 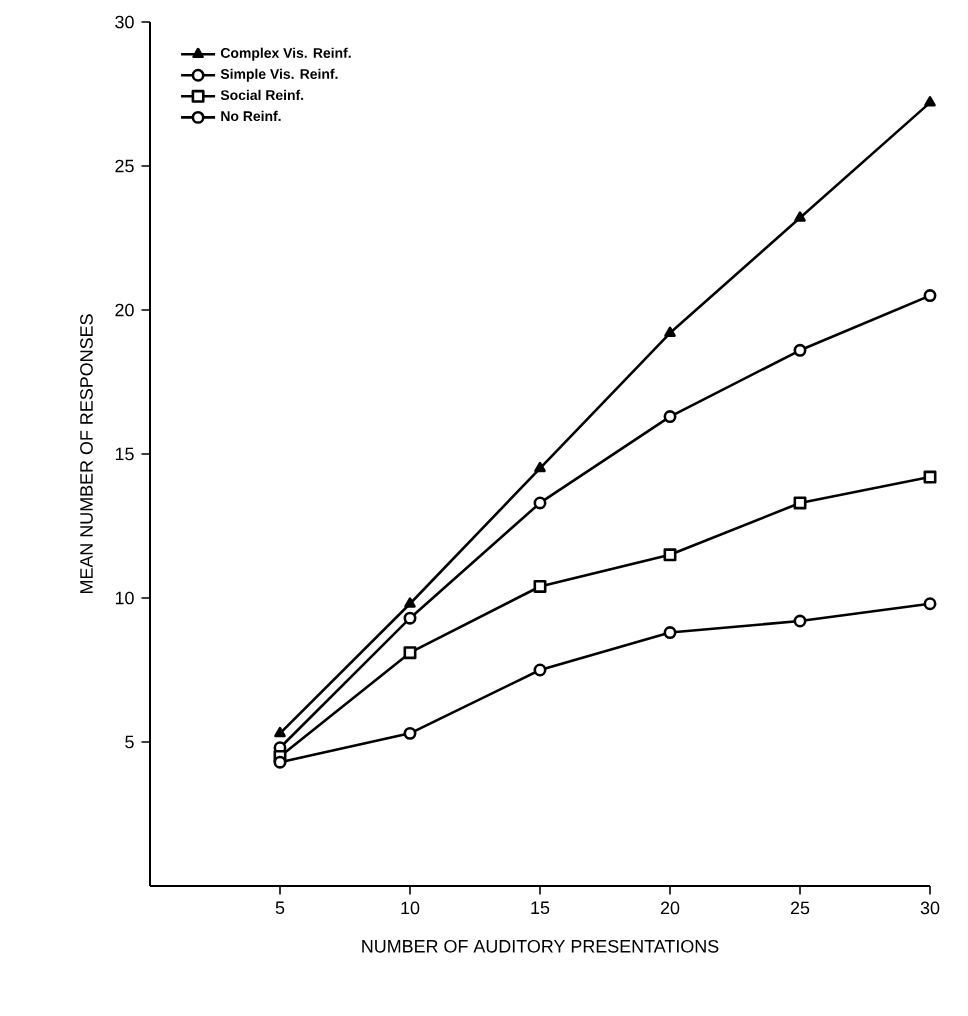 What do you see at coordinates (124, 22) in the screenshot?
I see `y-tick-label: 30` at bounding box center [124, 22].